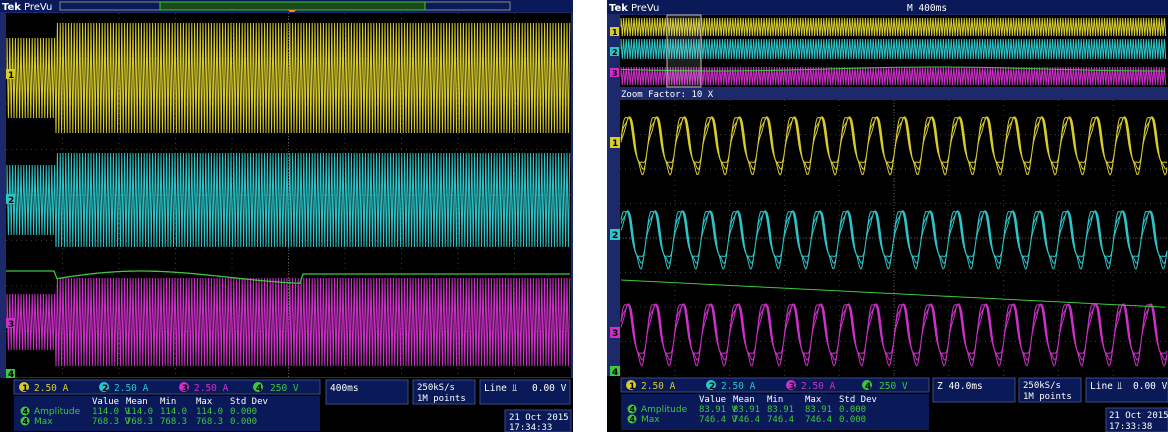 The width and height of the screenshot is (1168, 432). I want to click on measurement-row-max: 4 Max 768.3 V 768.3 768.3 768.3 0.000, so click(139, 422).